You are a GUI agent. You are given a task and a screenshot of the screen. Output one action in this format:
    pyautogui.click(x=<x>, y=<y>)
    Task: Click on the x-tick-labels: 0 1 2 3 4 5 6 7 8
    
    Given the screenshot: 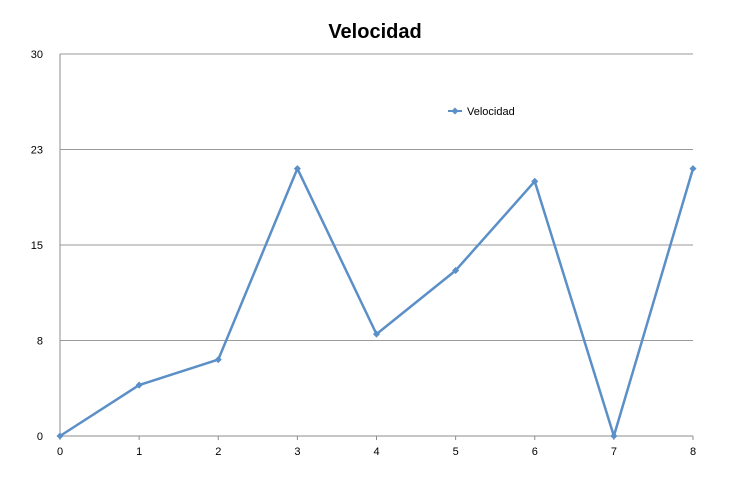 What is the action you would take?
    pyautogui.click(x=376, y=452)
    